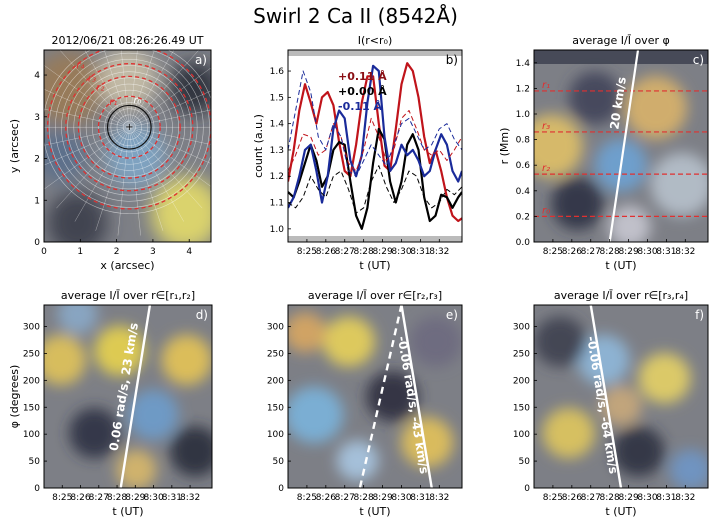 Image resolution: width=711 pixels, height=522 pixels. Describe the element at coordinates (525, 462) in the screenshot. I see `y-tick-label: 50` at that location.